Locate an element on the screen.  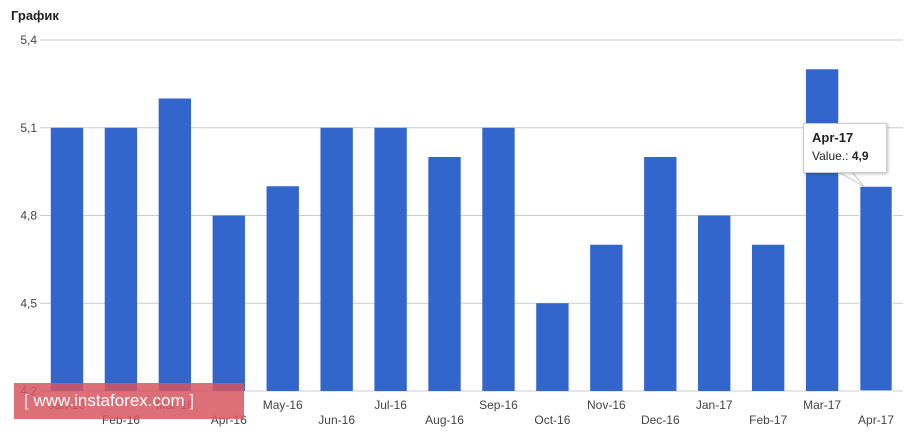
x-tick-label: Mar-17 is located at coordinates (822, 405).